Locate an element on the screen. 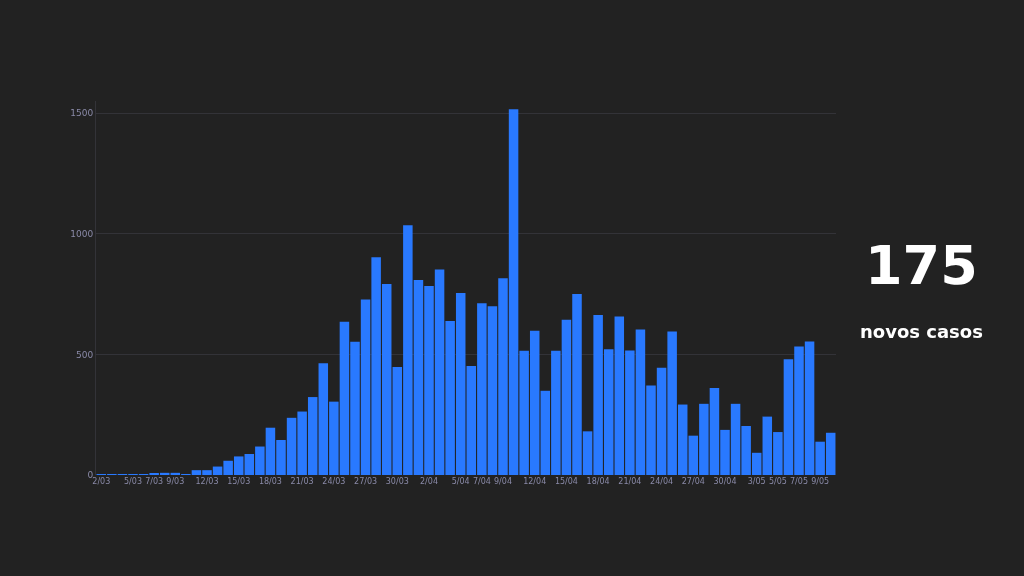  x-tick-label: 7/05 is located at coordinates (799, 481).